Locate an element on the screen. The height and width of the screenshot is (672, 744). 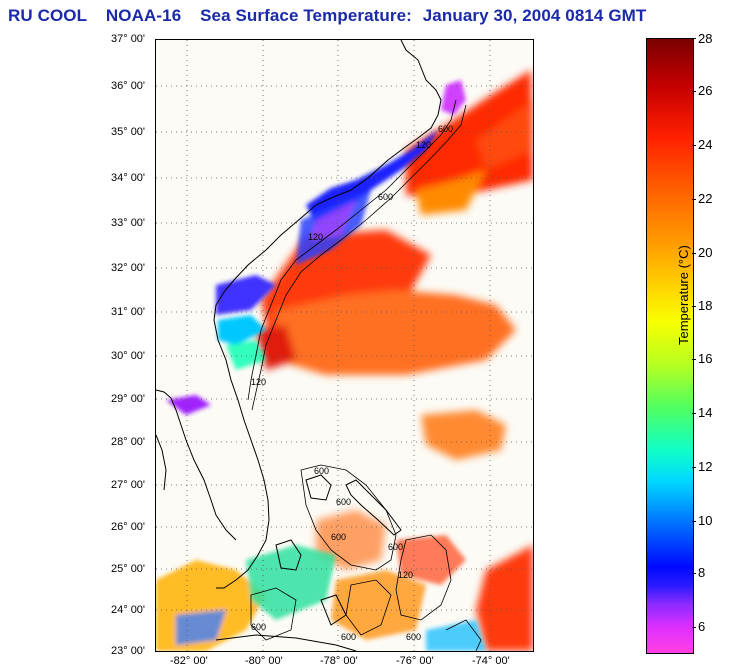
temperature-colorbar is located at coordinates (670, 346).